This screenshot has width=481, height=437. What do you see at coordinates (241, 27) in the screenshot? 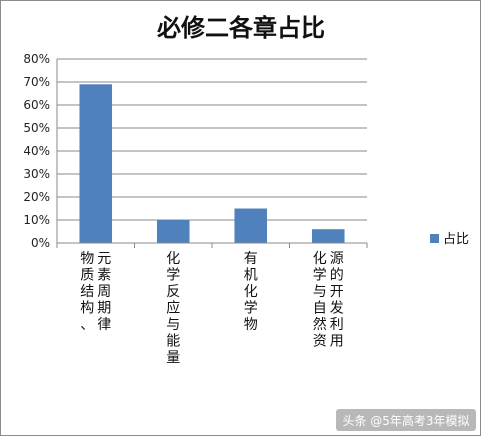
I see `chart-title: 必修二各章占比` at bounding box center [241, 27].